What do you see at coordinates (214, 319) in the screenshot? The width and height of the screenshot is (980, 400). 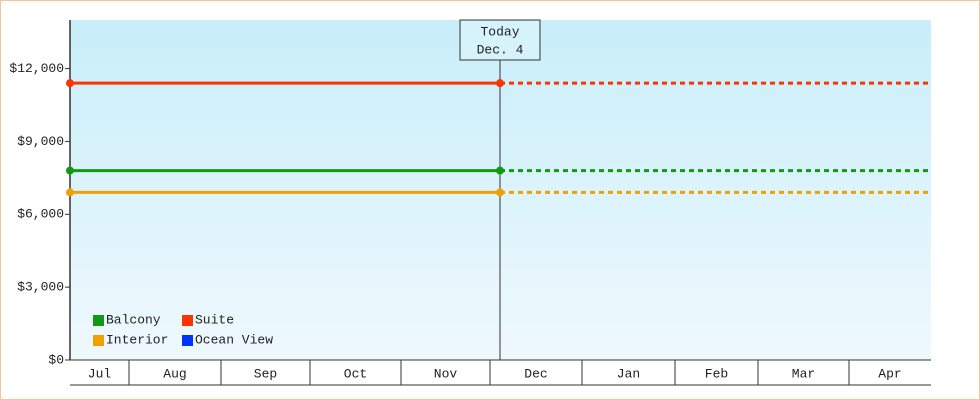 I see `legend-label: Suite` at bounding box center [214, 319].